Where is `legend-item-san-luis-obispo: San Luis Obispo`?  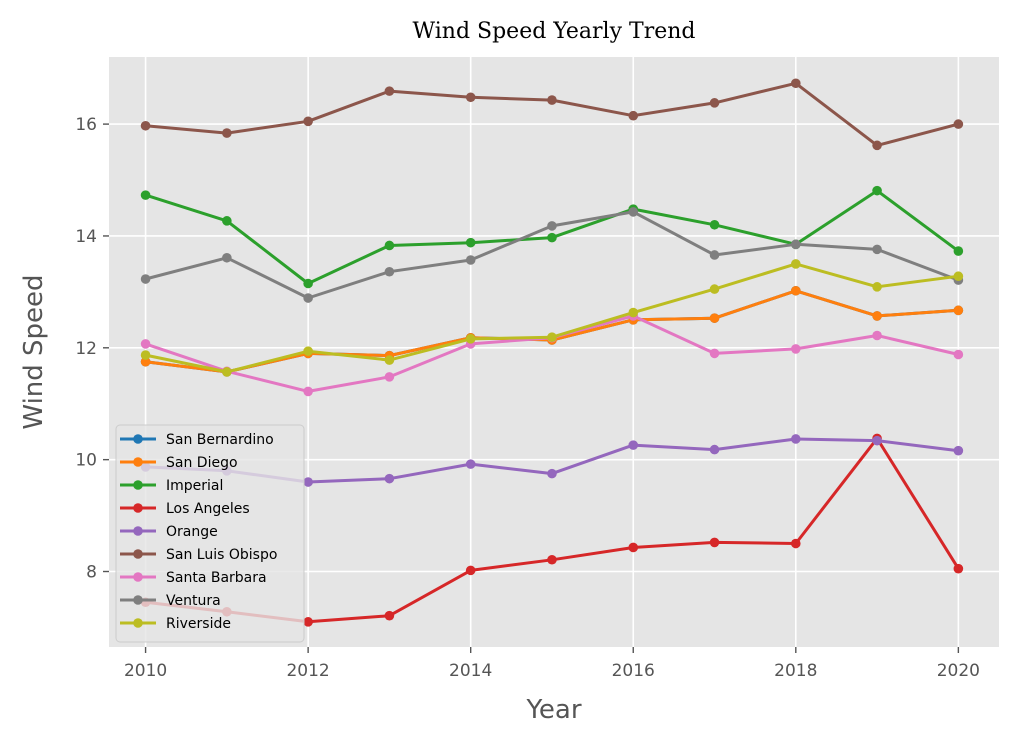
legend-item-san-luis-obispo: San Luis Obispo is located at coordinates (198, 555).